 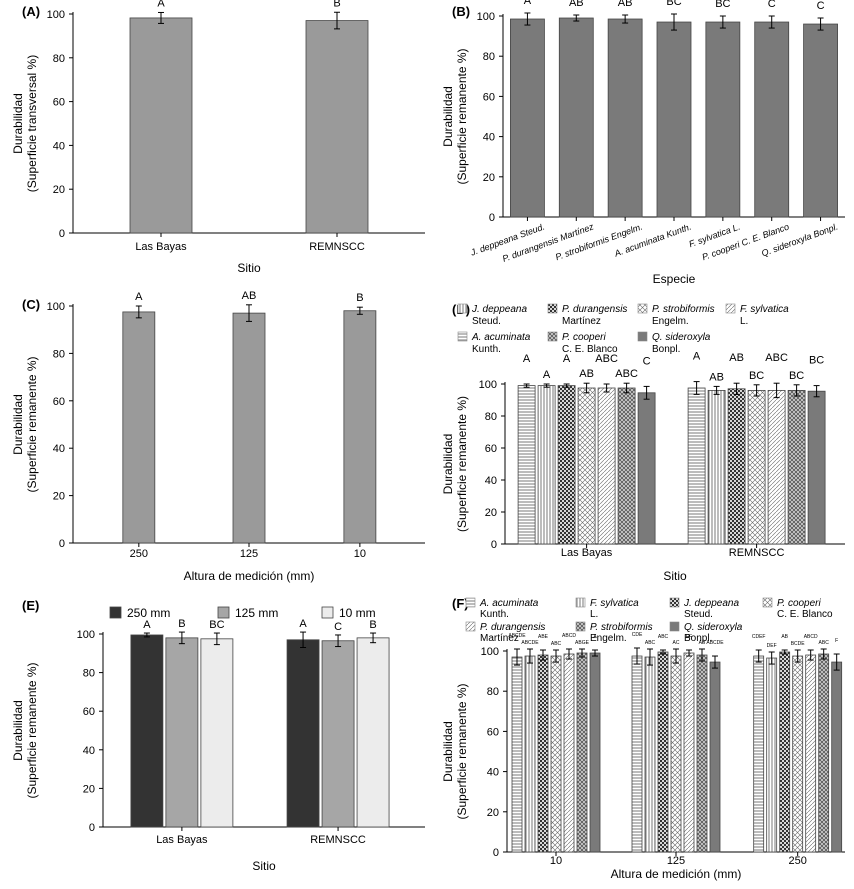 What do you see at coordinates (799, 603) in the screenshot?
I see `legend-label-species: P. cooperi` at bounding box center [799, 603].